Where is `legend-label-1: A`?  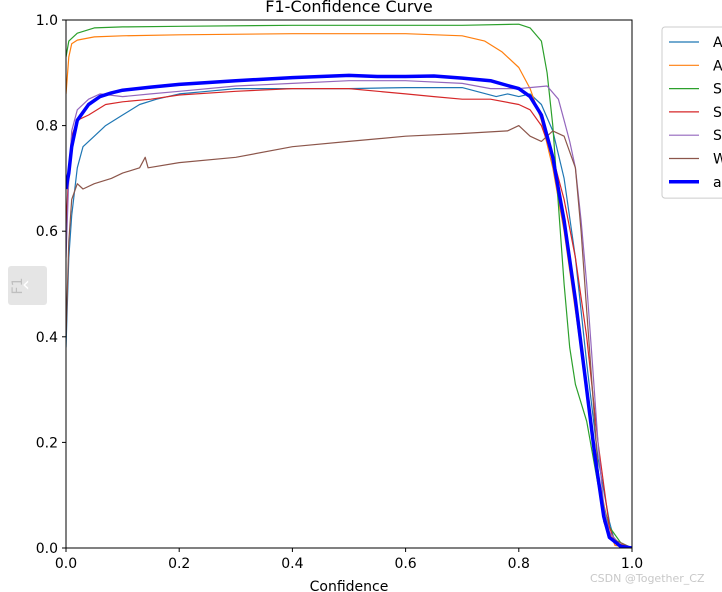
legend-label-1: A is located at coordinates (717, 66).